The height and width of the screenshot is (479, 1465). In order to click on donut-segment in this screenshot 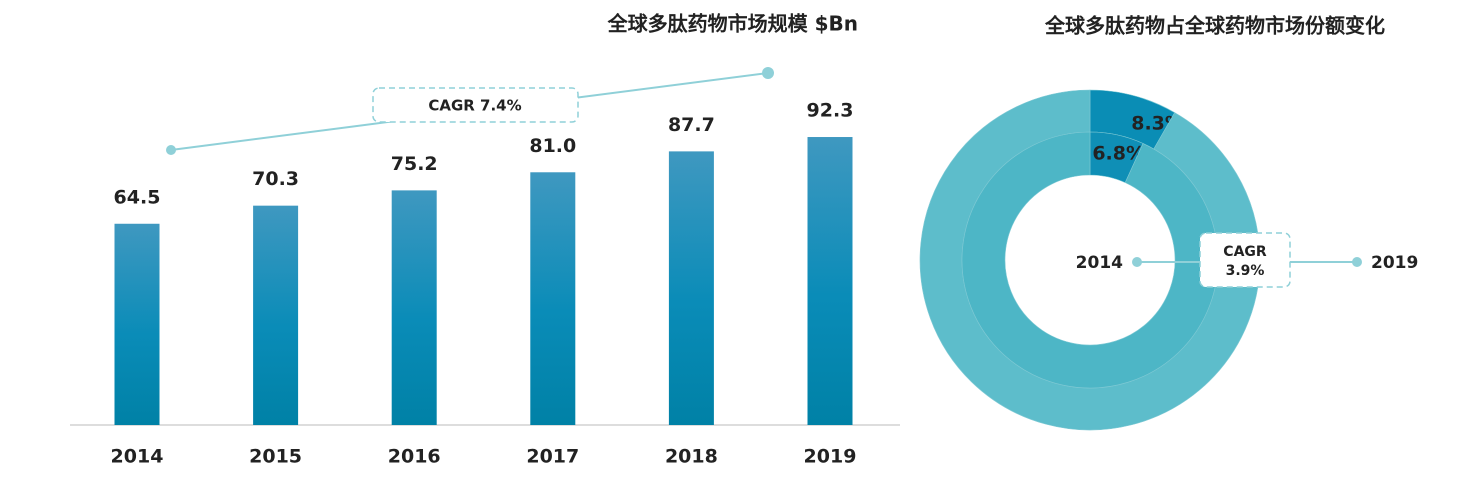, I will do `click(1090, 260)`.